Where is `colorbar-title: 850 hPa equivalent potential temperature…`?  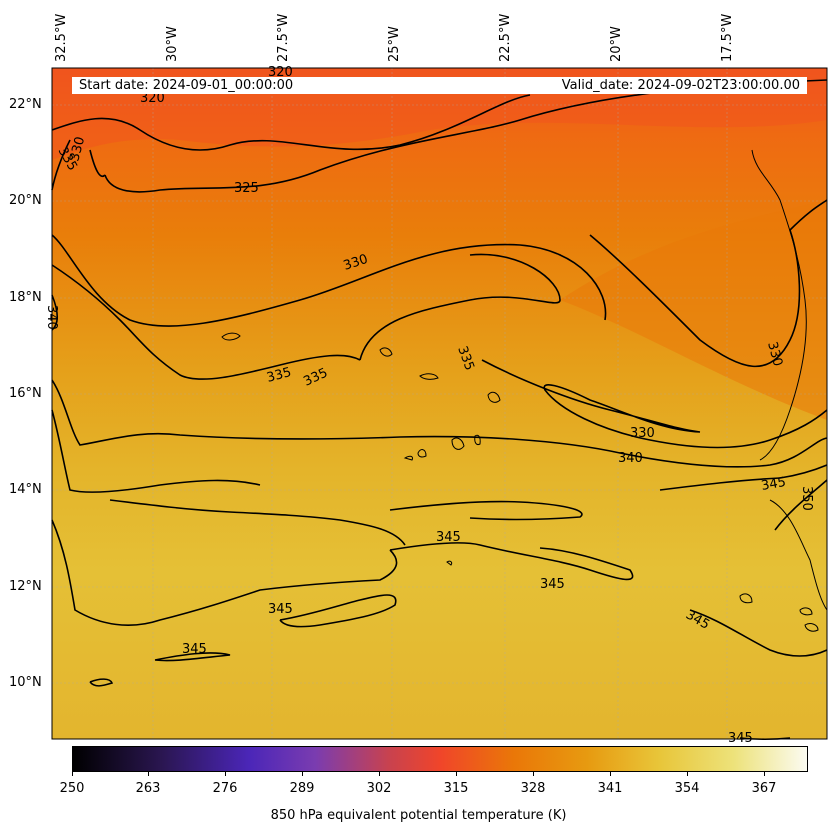
colorbar-title: 850 hPa equivalent potential temperature… is located at coordinates (418, 815).